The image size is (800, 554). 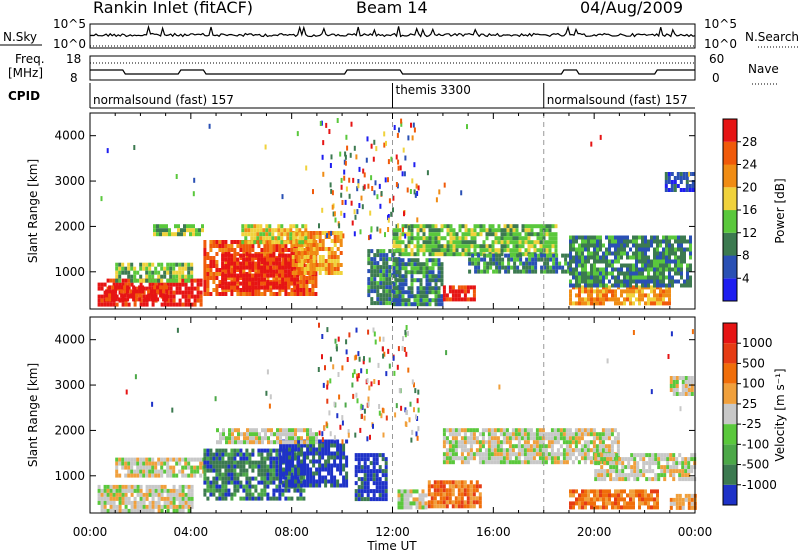 What do you see at coordinates (24, 96) in the screenshot?
I see `cpid-label: CPID` at bounding box center [24, 96].